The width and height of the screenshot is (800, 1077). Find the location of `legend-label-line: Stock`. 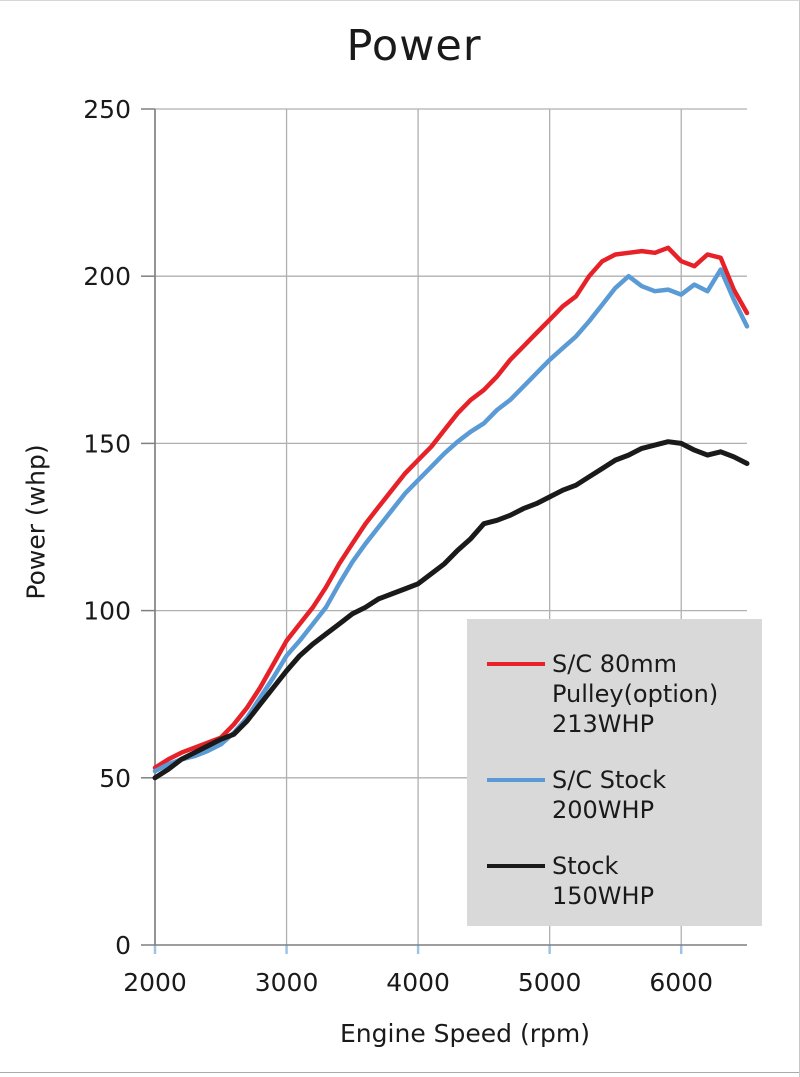

legend-label-line: Stock is located at coordinates (585, 866).